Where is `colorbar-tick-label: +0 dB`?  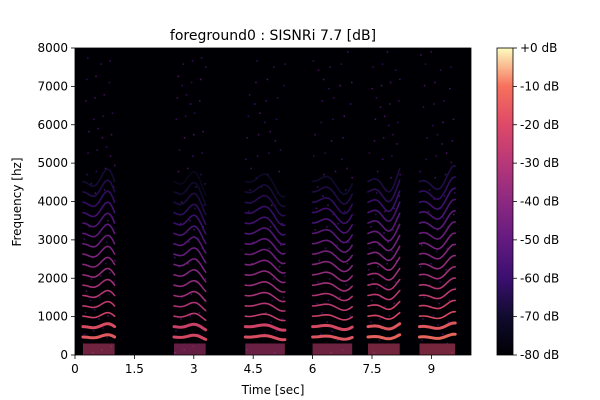
colorbar-tick-label: +0 dB is located at coordinates (538, 48).